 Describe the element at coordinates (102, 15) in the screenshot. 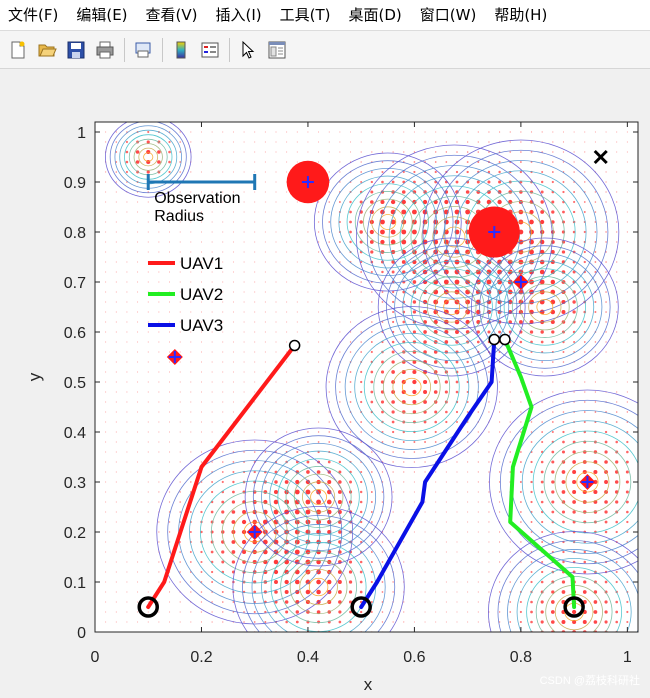

I see `menu-edit: 编辑(E)` at that location.